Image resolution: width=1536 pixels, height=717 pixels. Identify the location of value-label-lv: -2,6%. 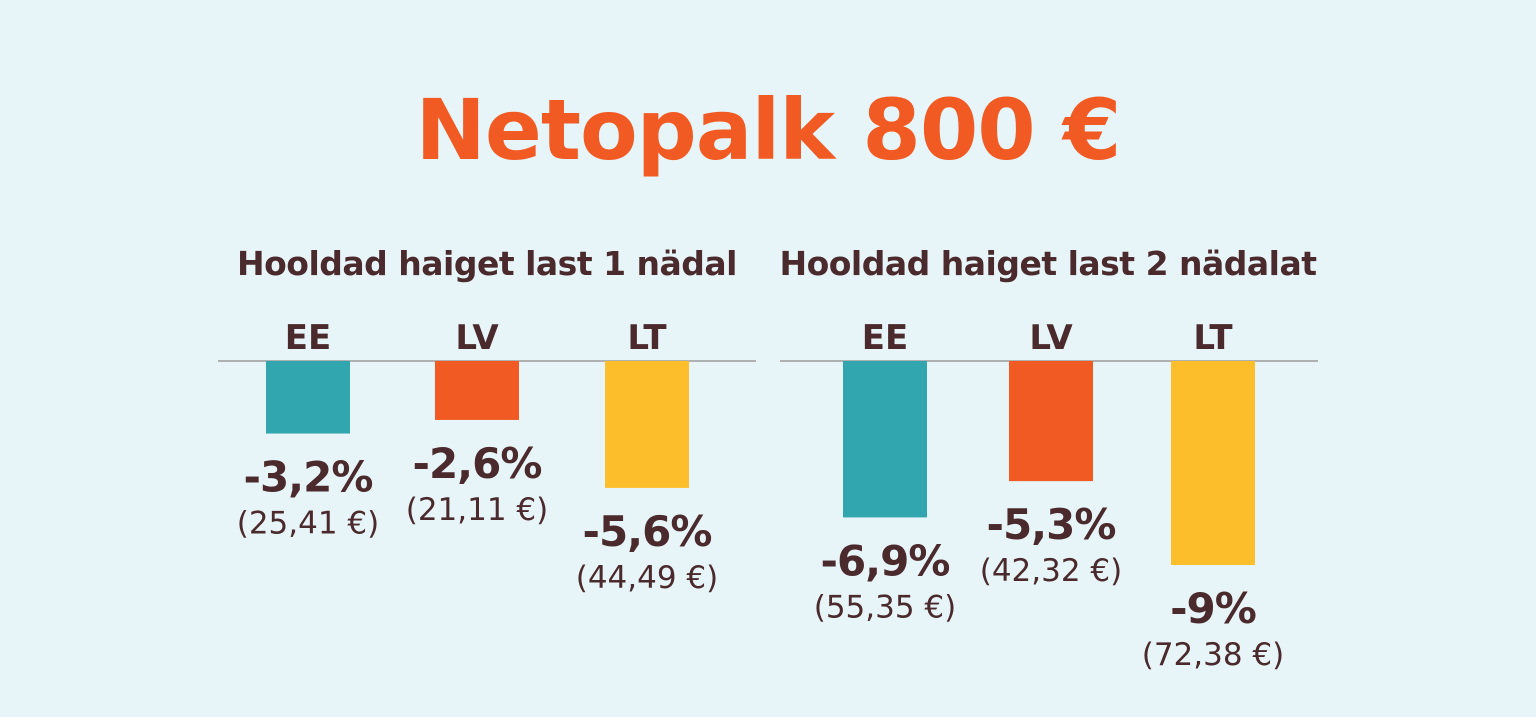
(477, 463).